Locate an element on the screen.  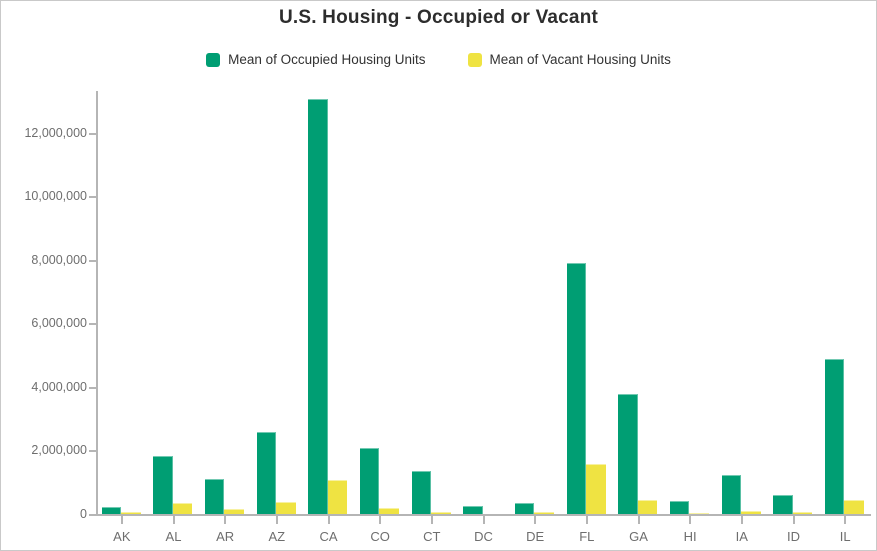
x-axis-label-hi: HI is located at coordinates (690, 536).